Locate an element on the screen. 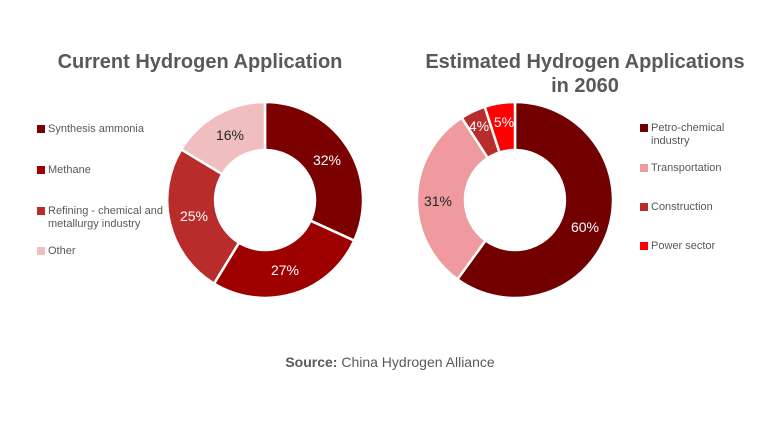  slice-power-sector is located at coordinates (500, 127).